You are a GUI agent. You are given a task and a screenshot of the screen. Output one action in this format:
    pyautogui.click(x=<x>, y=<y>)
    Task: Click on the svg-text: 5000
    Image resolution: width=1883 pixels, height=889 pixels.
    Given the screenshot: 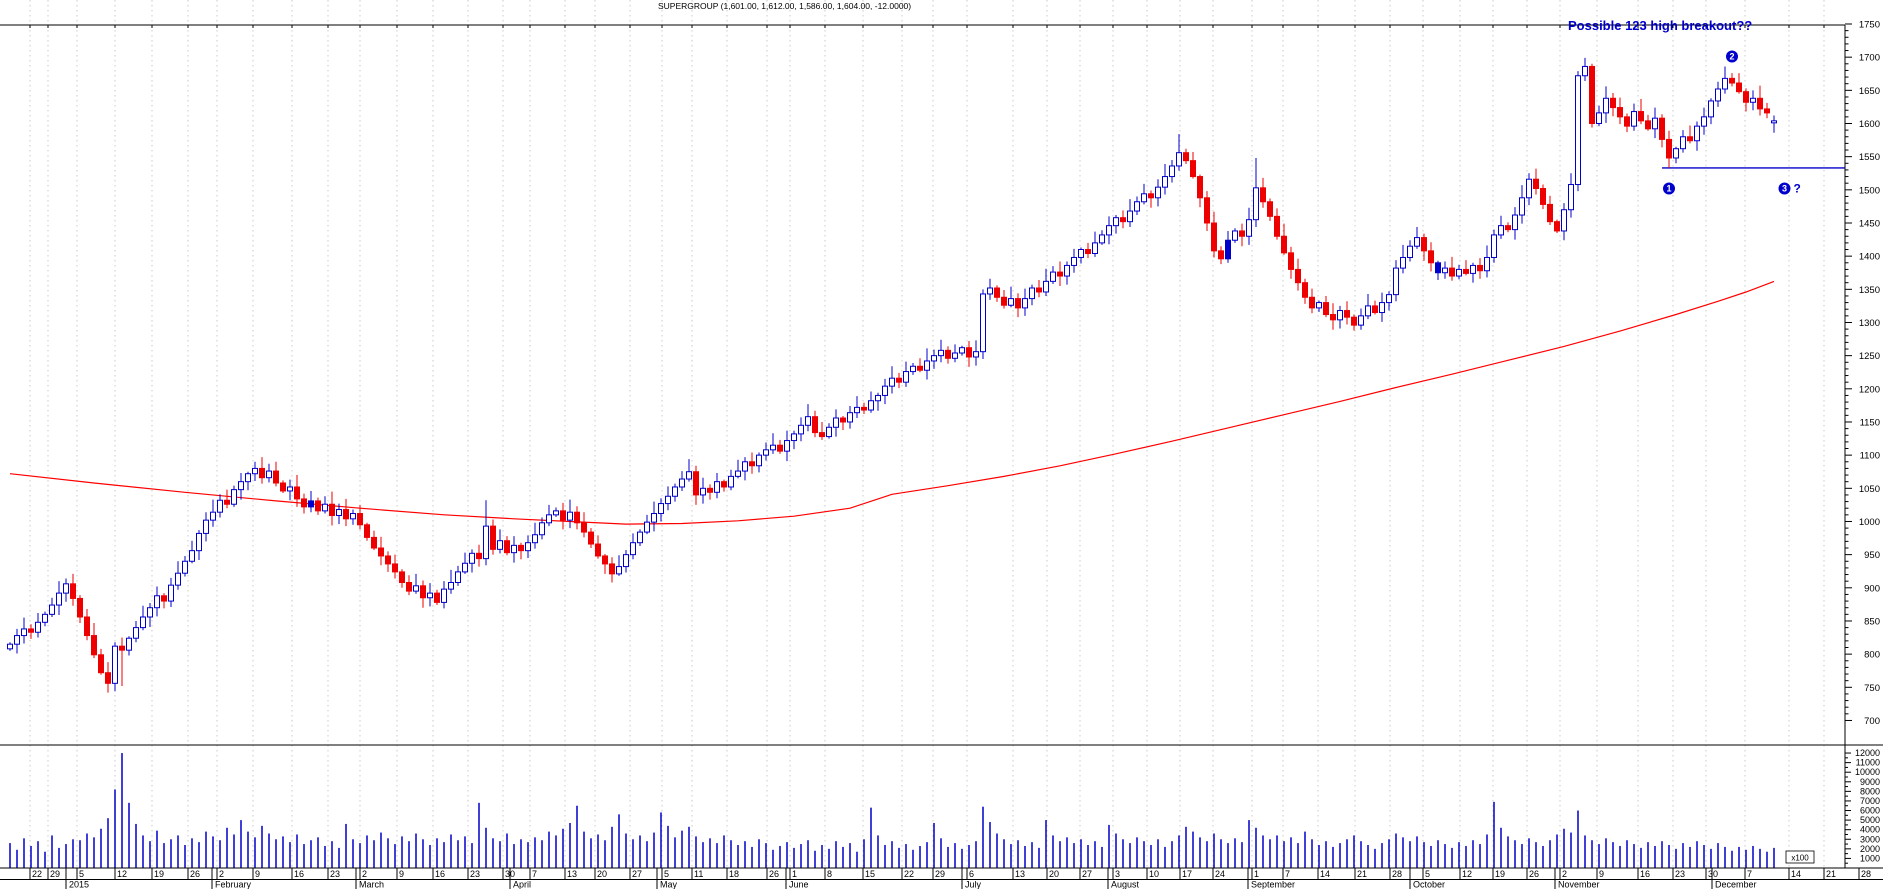 What is the action you would take?
    pyautogui.click(x=1870, y=820)
    